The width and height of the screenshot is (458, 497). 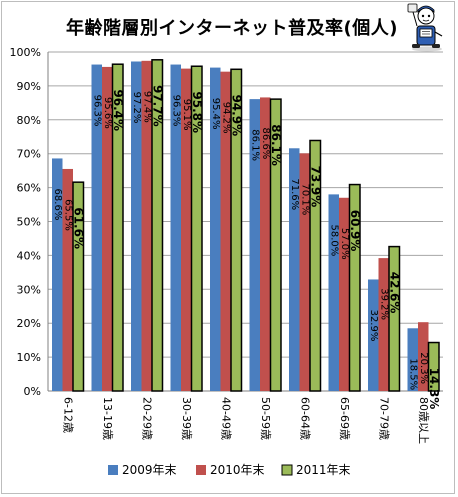 What do you see at coordinates (236, 115) in the screenshot?
I see `data-label: 94.9%` at bounding box center [236, 115].